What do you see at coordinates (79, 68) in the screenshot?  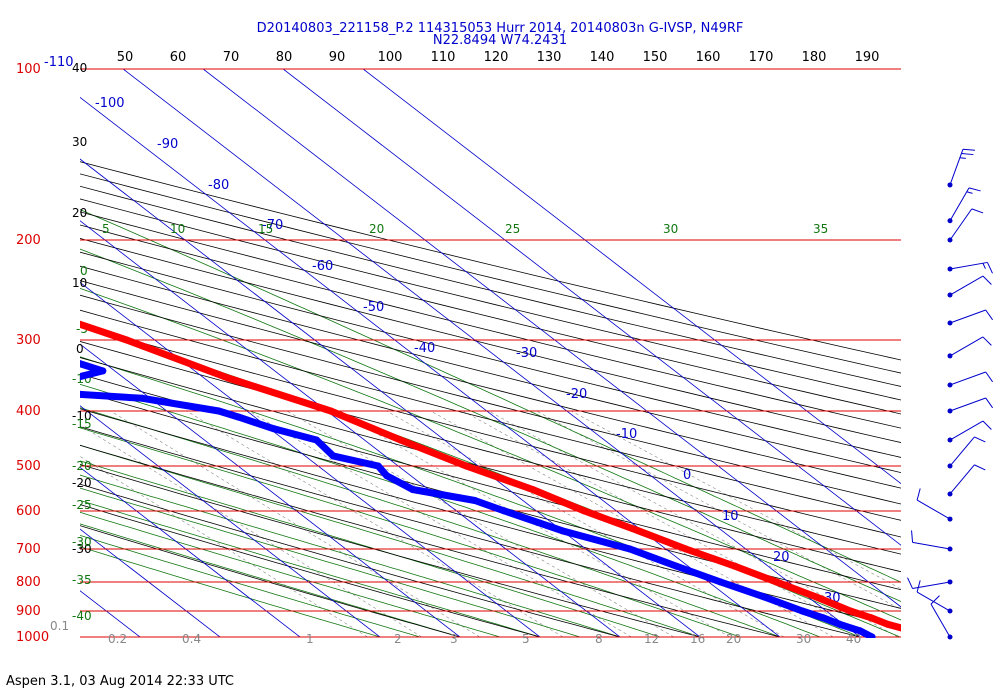 I see `left-altitude-tick: 40` at bounding box center [79, 68].